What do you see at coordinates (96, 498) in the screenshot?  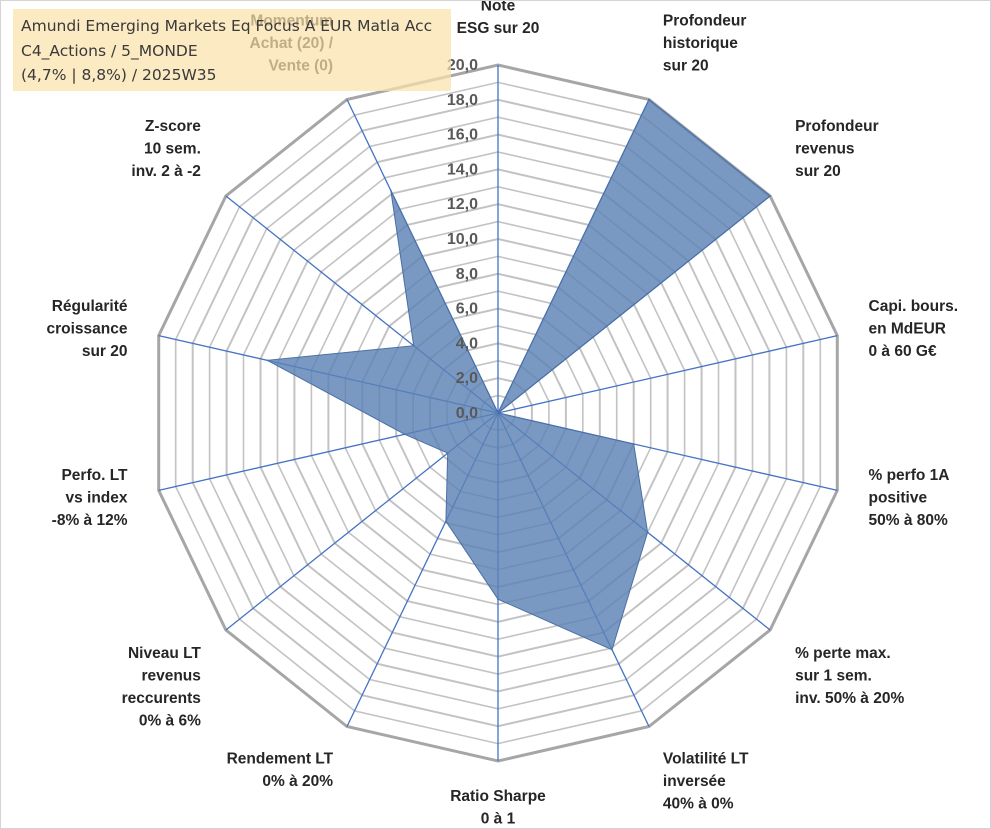 I see `axis-category-label: vs index` at bounding box center [96, 498].